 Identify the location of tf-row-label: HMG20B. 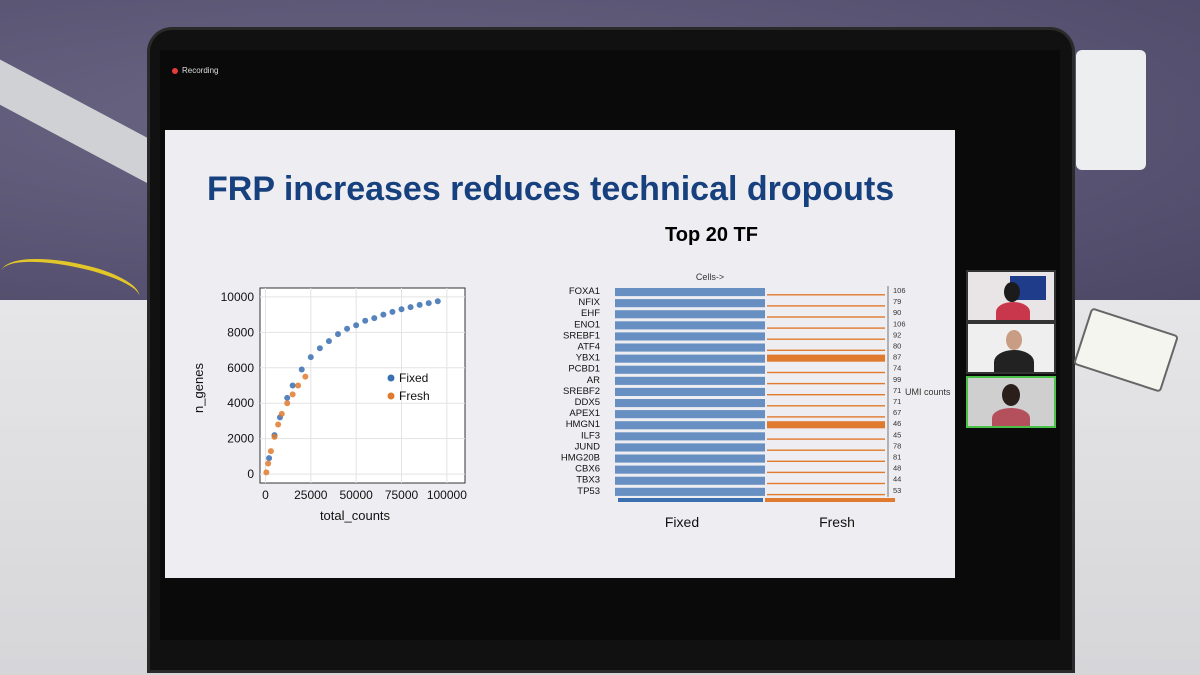
(580, 458).